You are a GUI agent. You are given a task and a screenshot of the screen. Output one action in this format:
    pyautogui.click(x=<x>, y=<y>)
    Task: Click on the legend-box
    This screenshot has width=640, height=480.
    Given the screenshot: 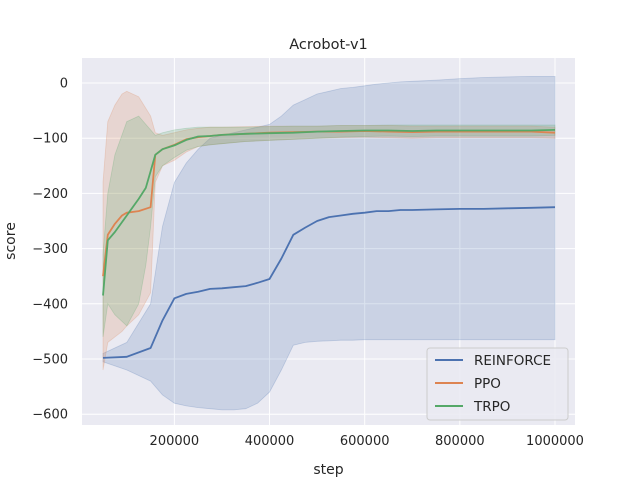 What is the action you would take?
    pyautogui.click(x=497, y=384)
    